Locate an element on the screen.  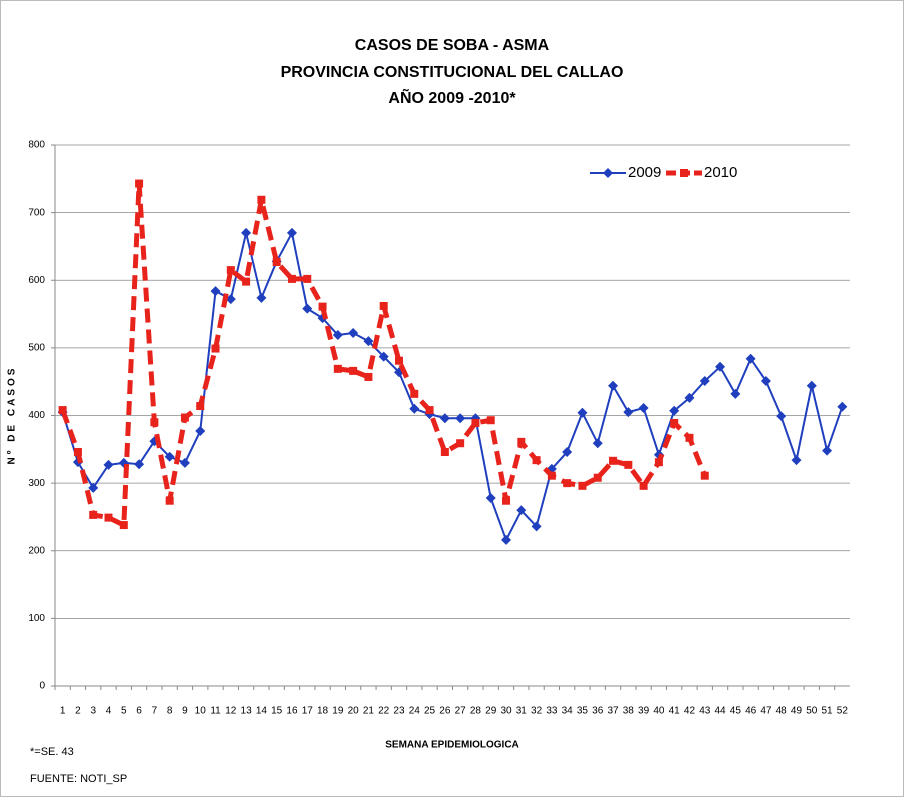
x-tick-label: 27 is located at coordinates (461, 711).